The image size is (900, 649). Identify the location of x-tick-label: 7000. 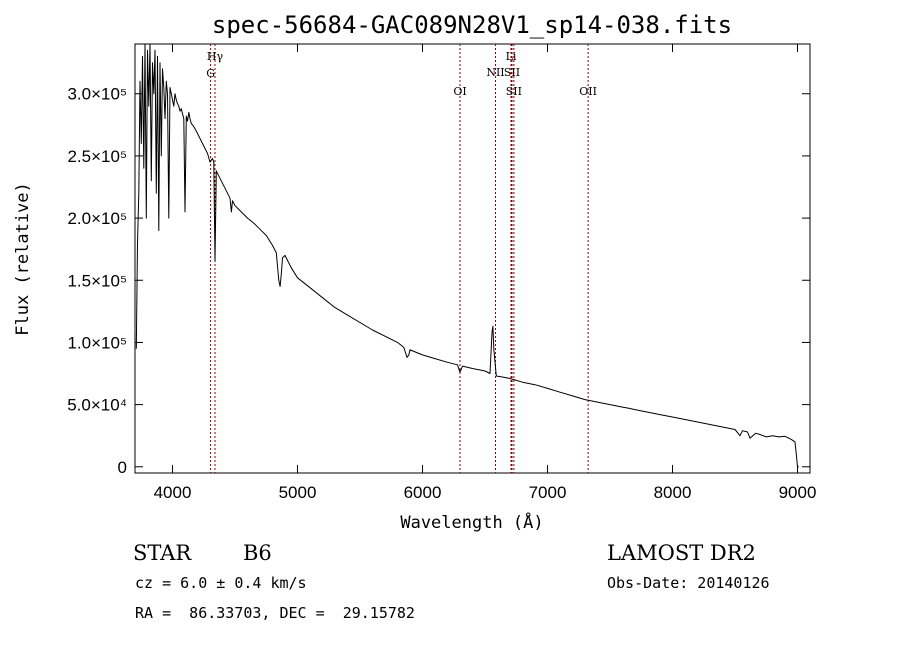
(548, 492).